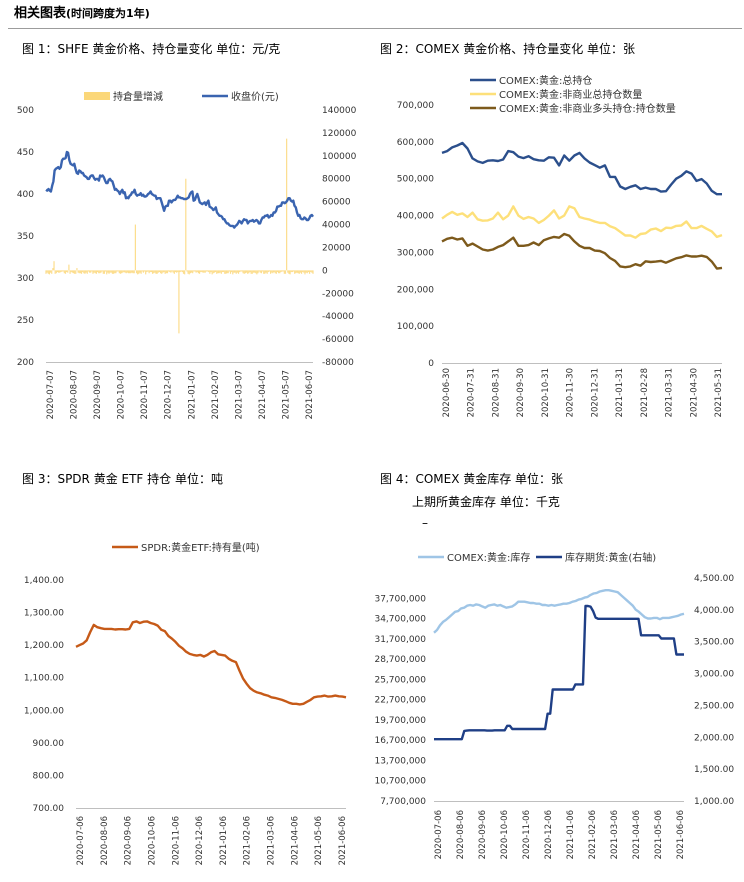 Image resolution: width=744 pixels, height=882 pixels. Describe the element at coordinates (719, 392) in the screenshot. I see `c2-x-tick-label: 2021-05-31` at that location.